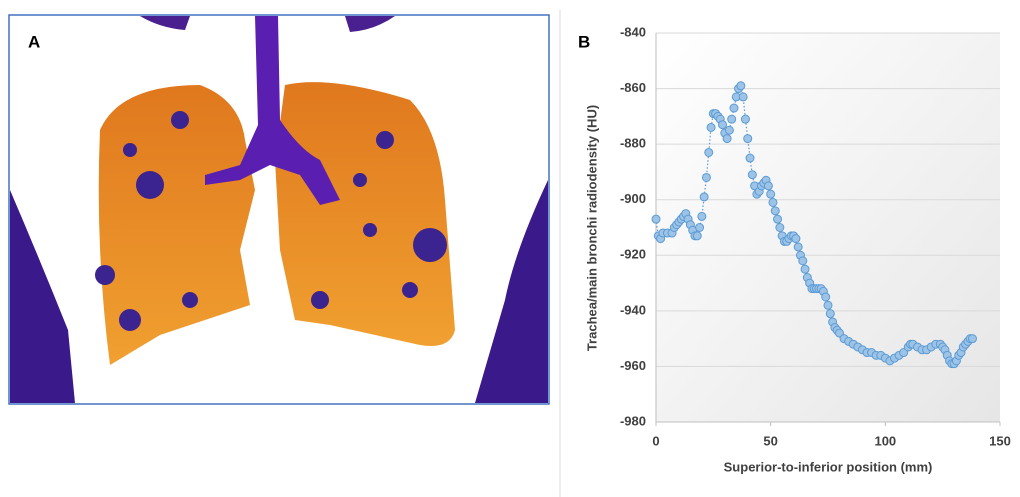 This screenshot has height=497, width=1020. I want to click on y-tick-label: -980, so click(633, 420).